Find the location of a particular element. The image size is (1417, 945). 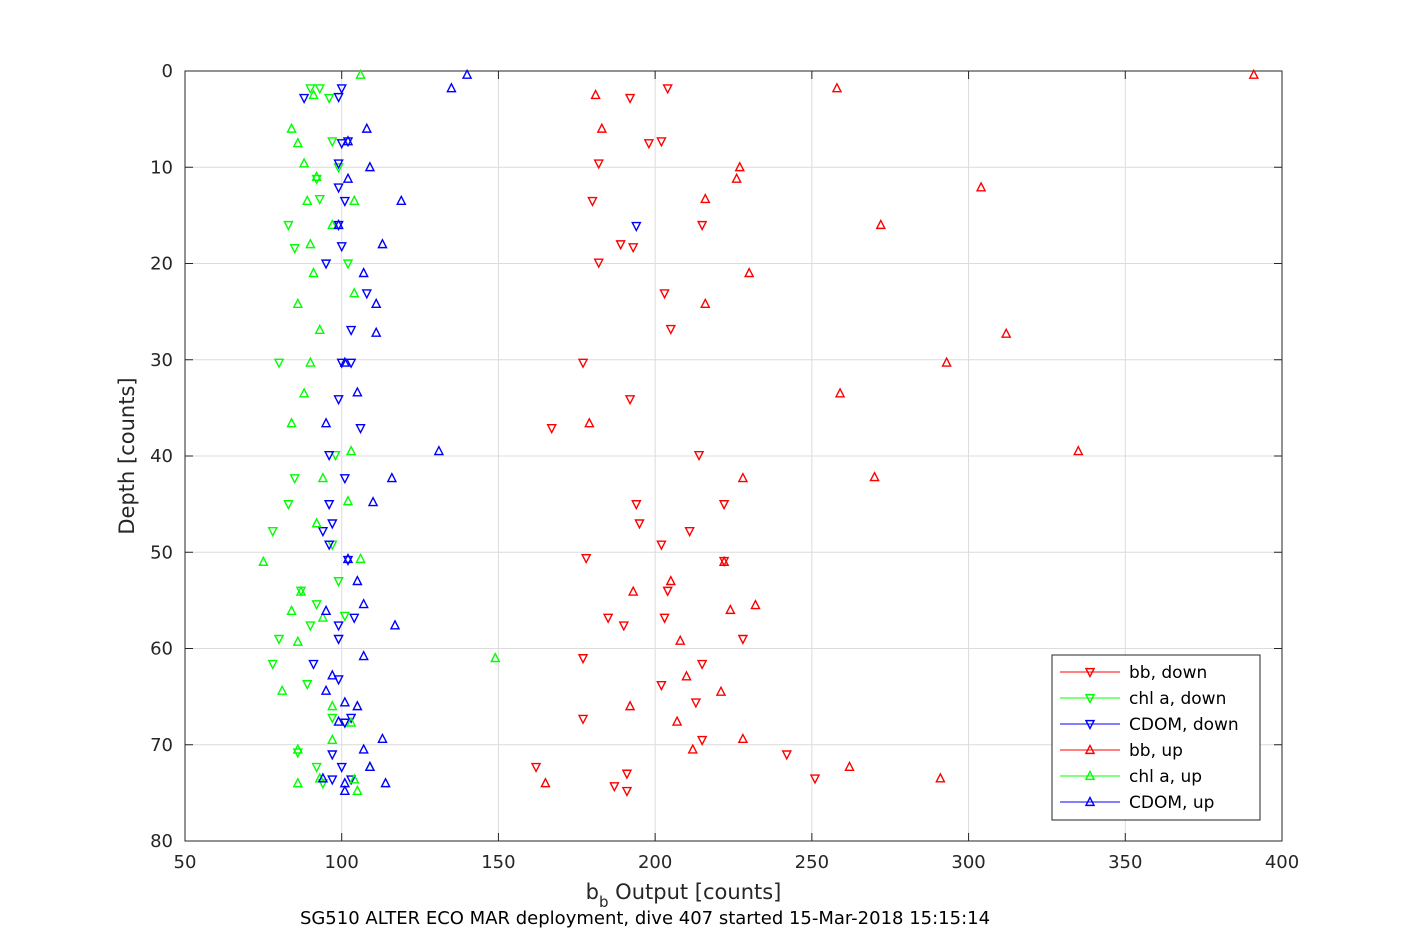

x-tick-label: 250 is located at coordinates (812, 862).